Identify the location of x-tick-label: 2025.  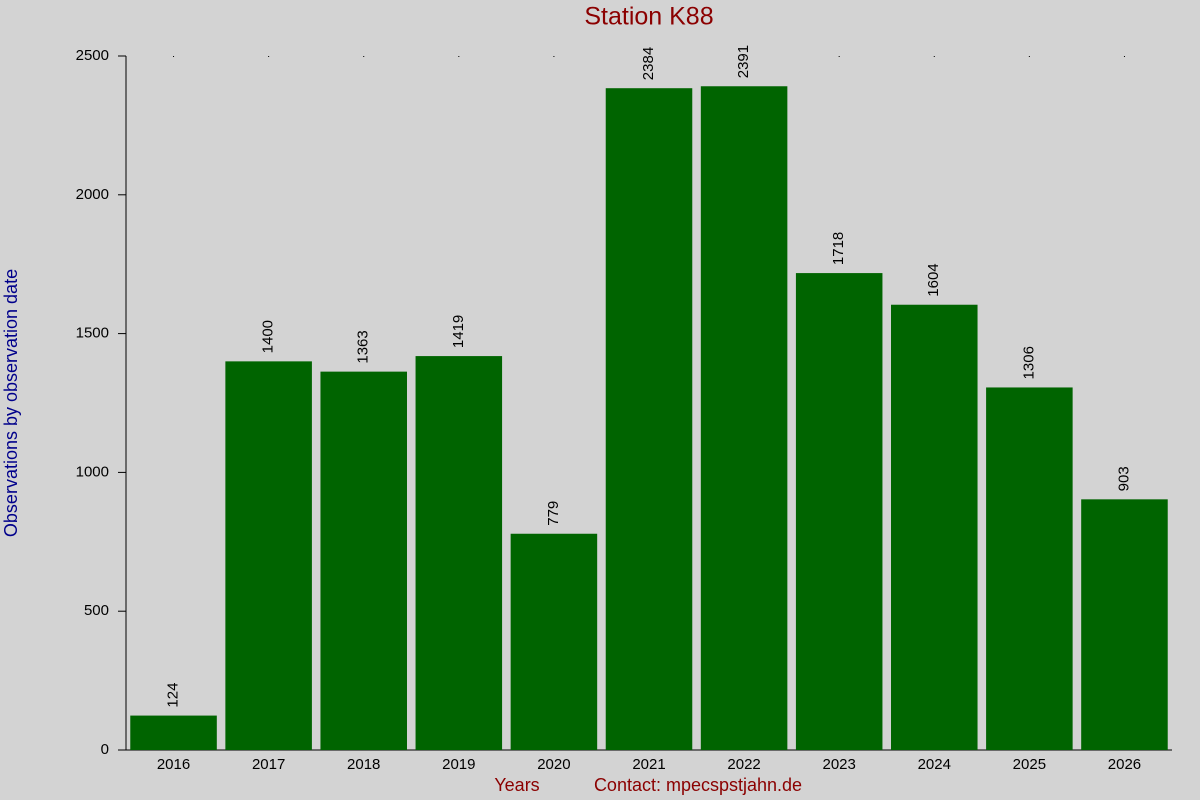
(1029, 764).